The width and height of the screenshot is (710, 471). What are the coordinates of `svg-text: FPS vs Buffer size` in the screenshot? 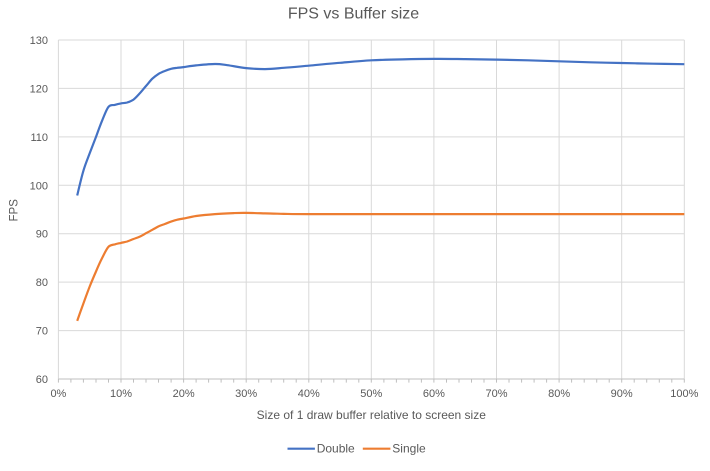 It's located at (353, 14).